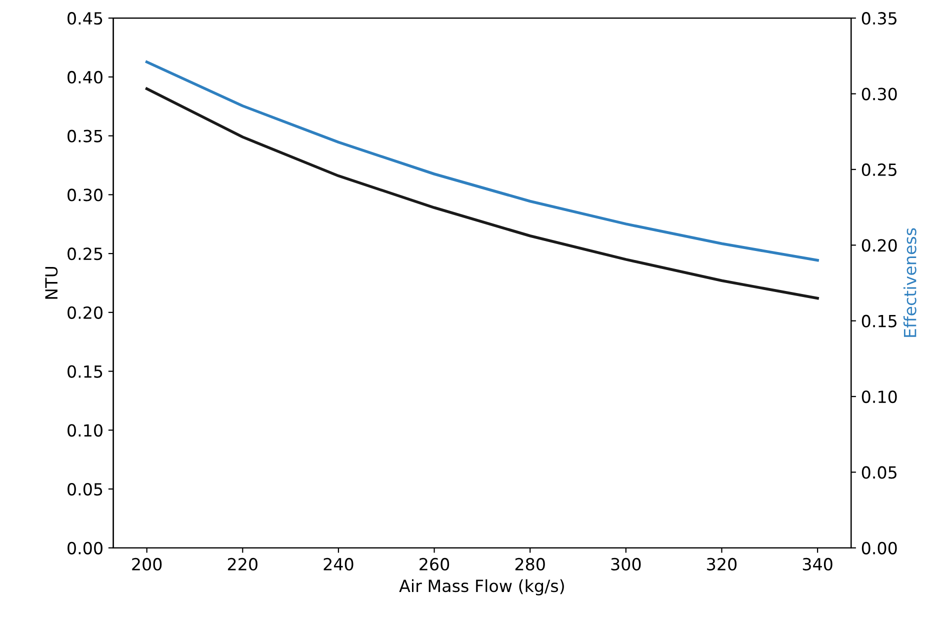 The width and height of the screenshot is (952, 624). I want to click on y-tick-label: 0.35, so click(85, 136).